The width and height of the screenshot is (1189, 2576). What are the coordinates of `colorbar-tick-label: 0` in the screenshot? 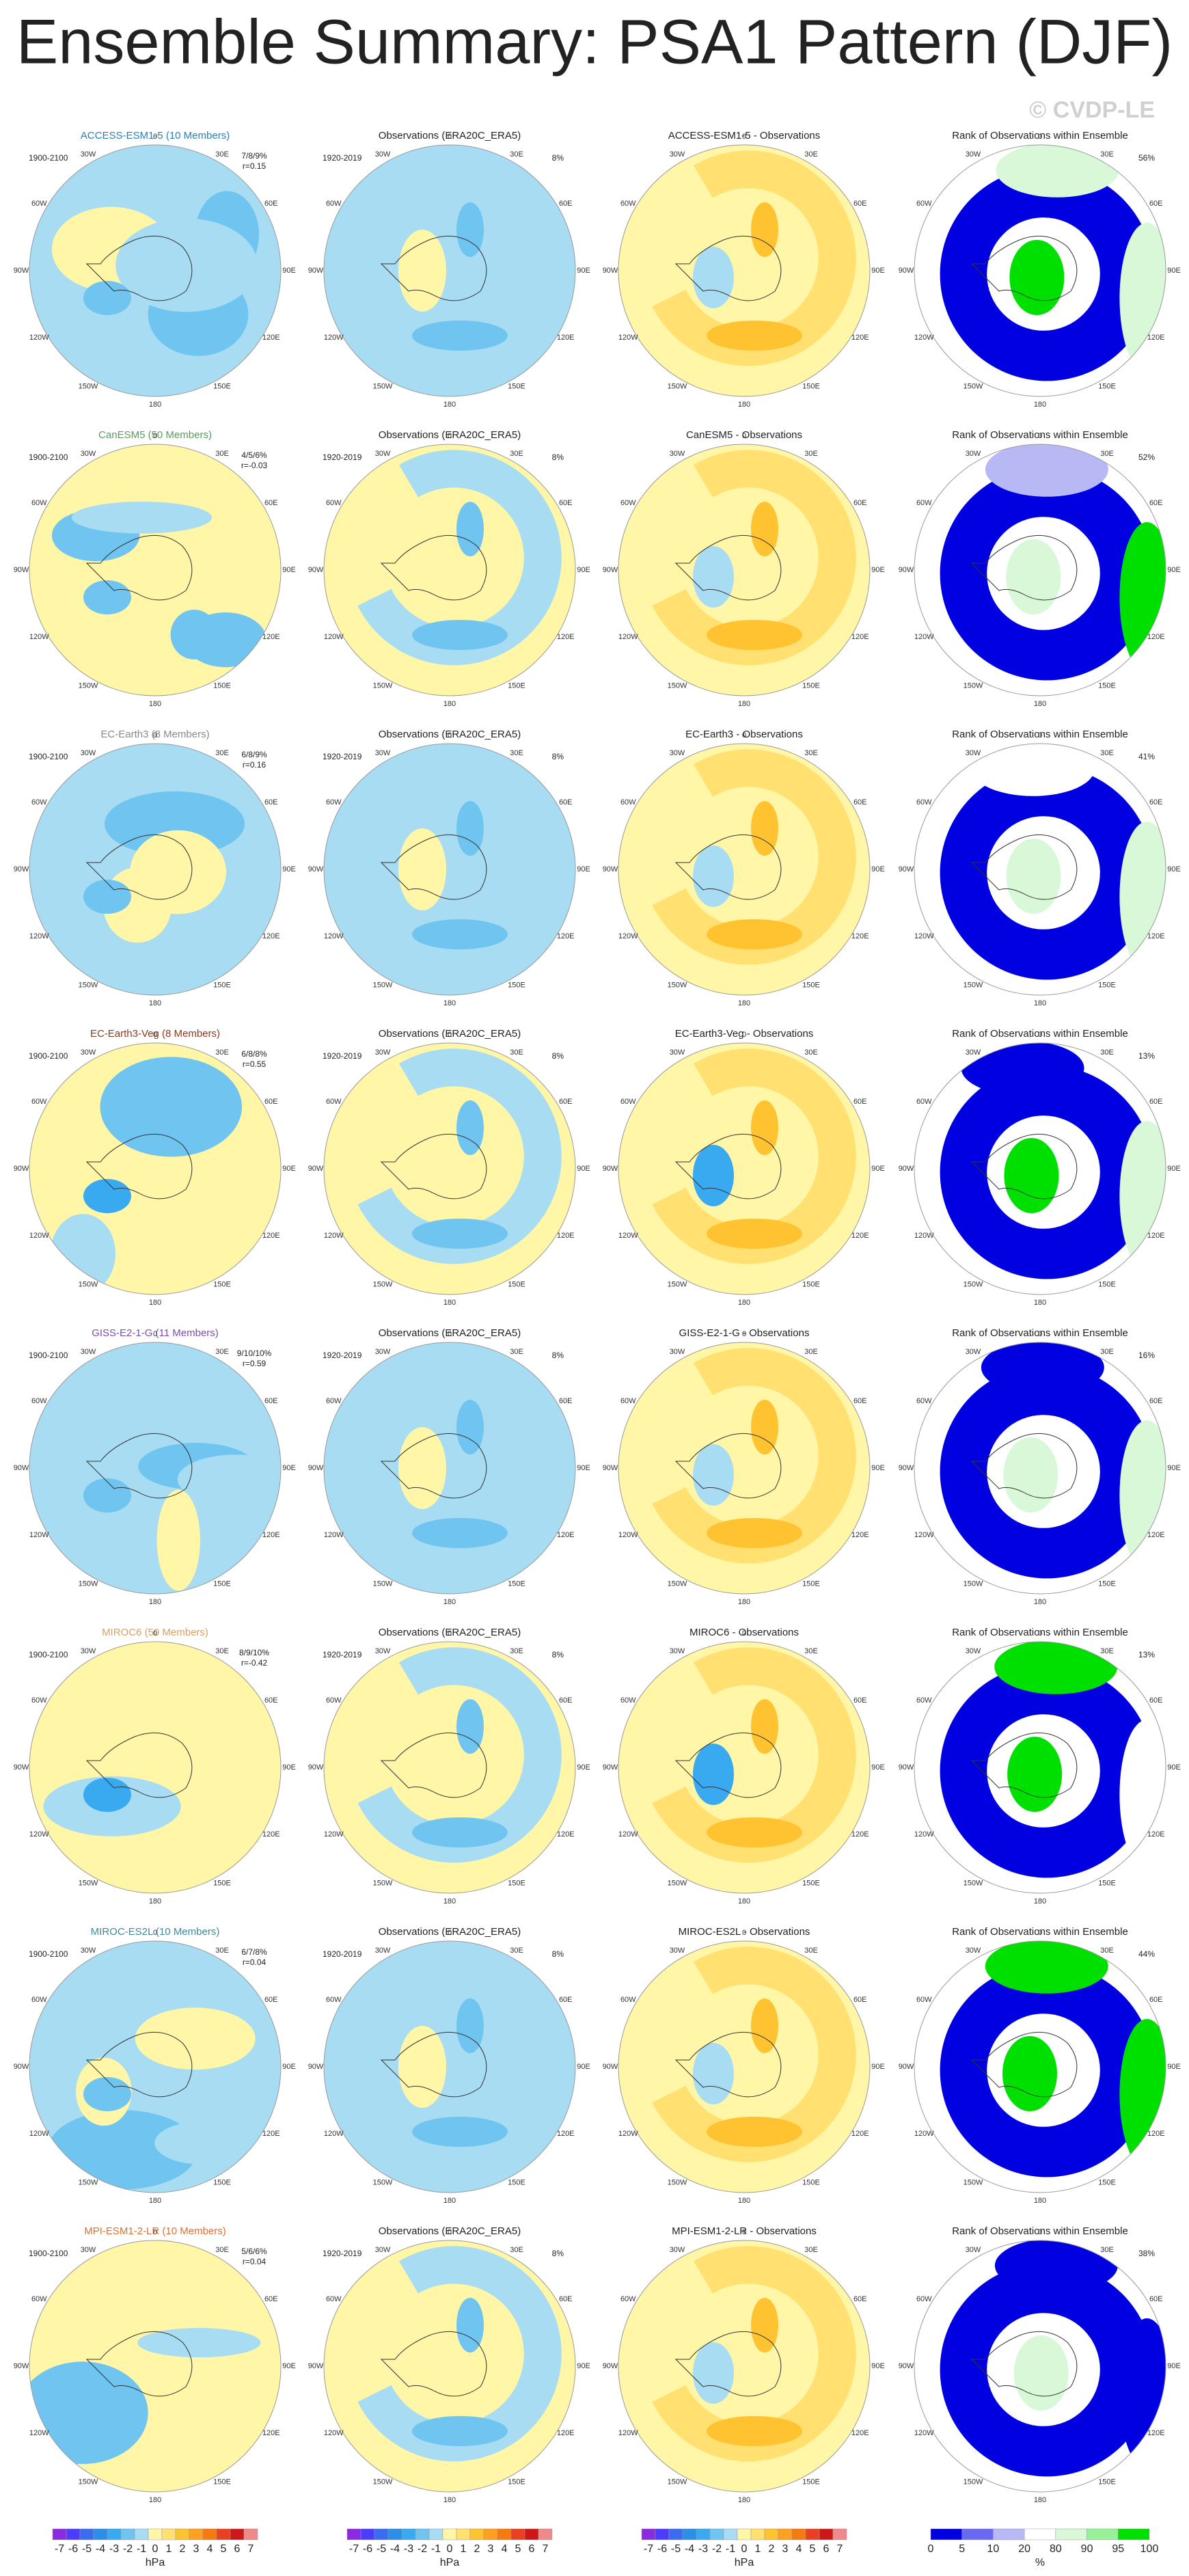 It's located at (155, 2549).